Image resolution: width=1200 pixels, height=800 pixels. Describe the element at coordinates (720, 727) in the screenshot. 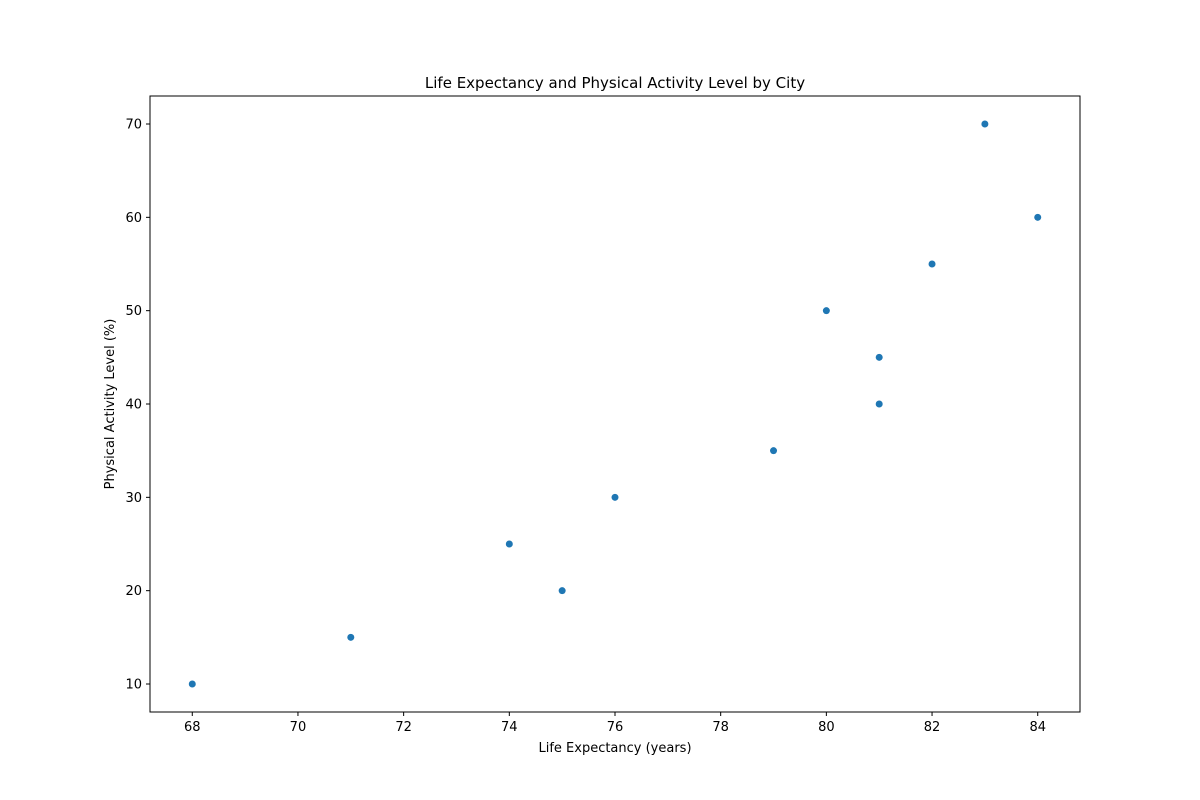

I see `x-tick-label: 78` at that location.